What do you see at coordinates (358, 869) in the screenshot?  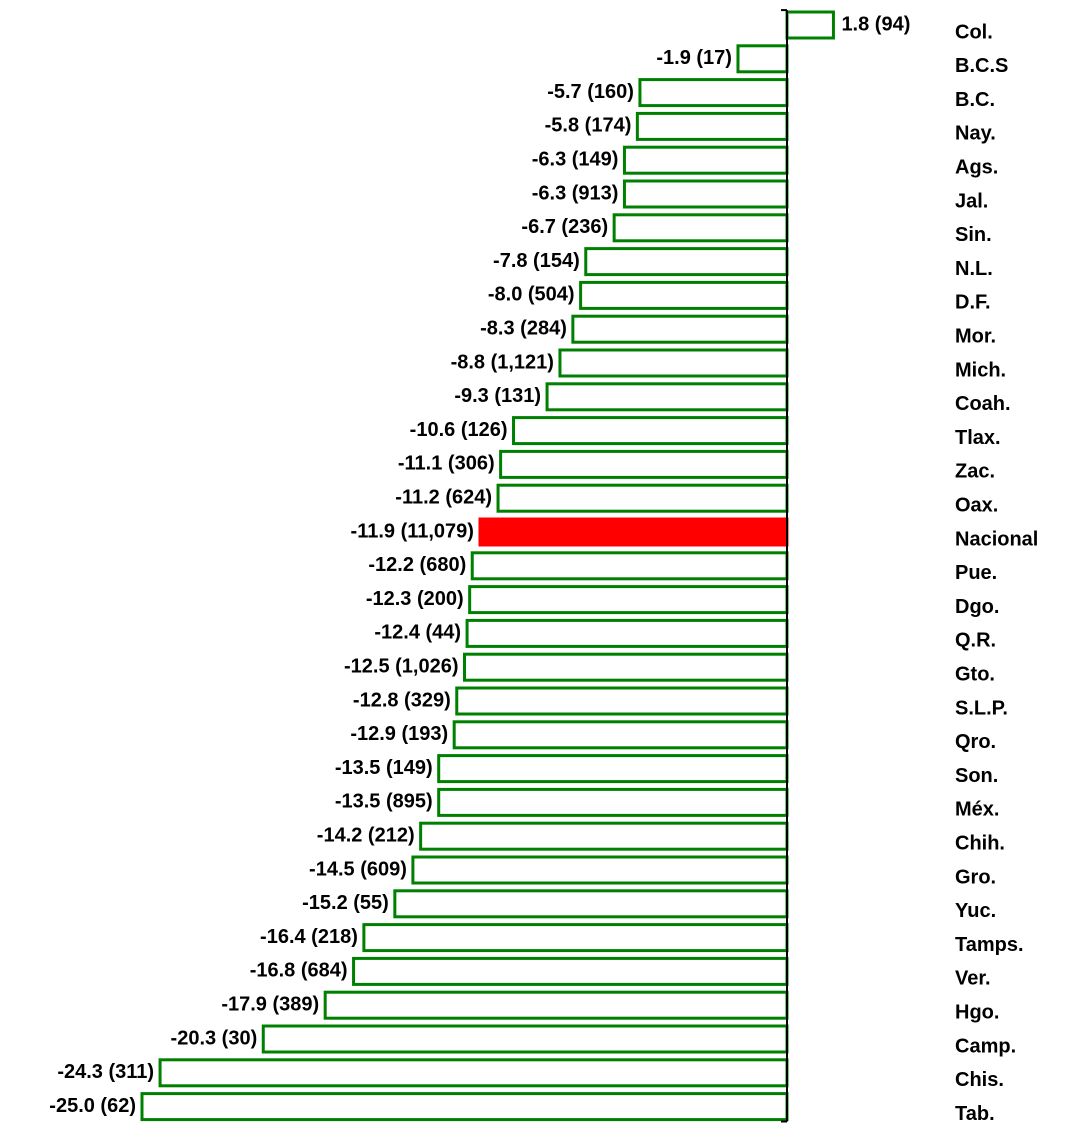 I see `value-label: -14.5 (609)` at bounding box center [358, 869].